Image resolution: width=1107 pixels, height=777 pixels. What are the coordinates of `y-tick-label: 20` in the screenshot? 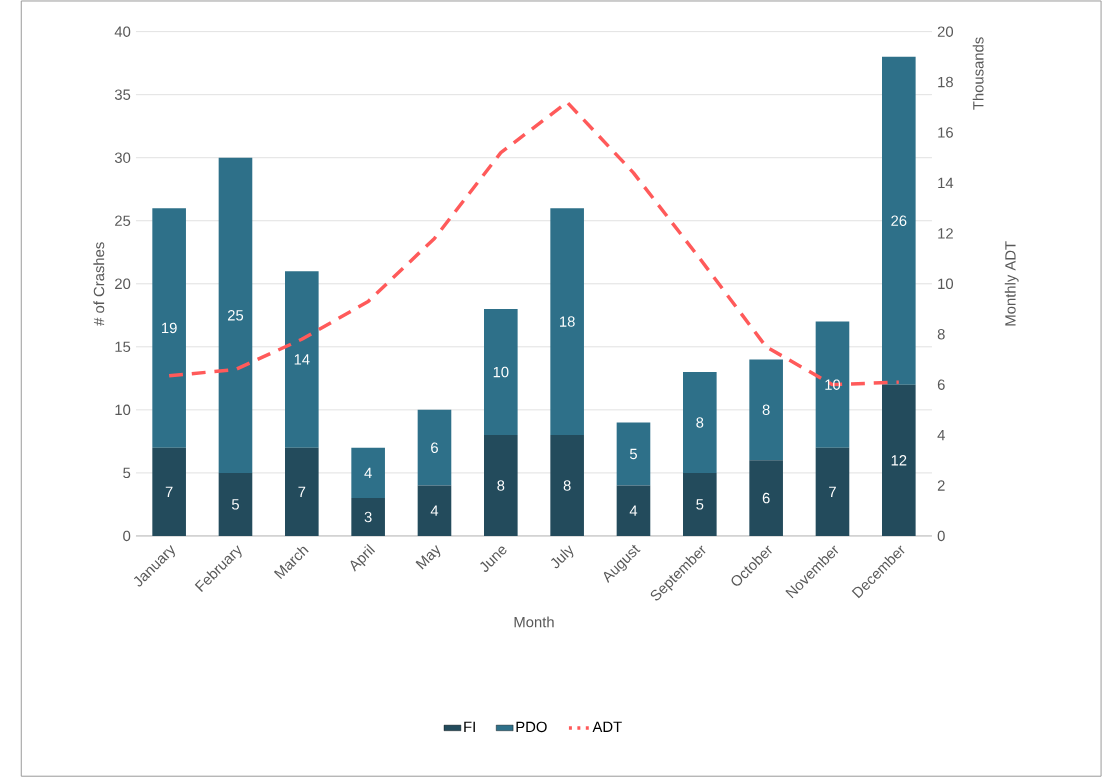 It's located at (123, 283).